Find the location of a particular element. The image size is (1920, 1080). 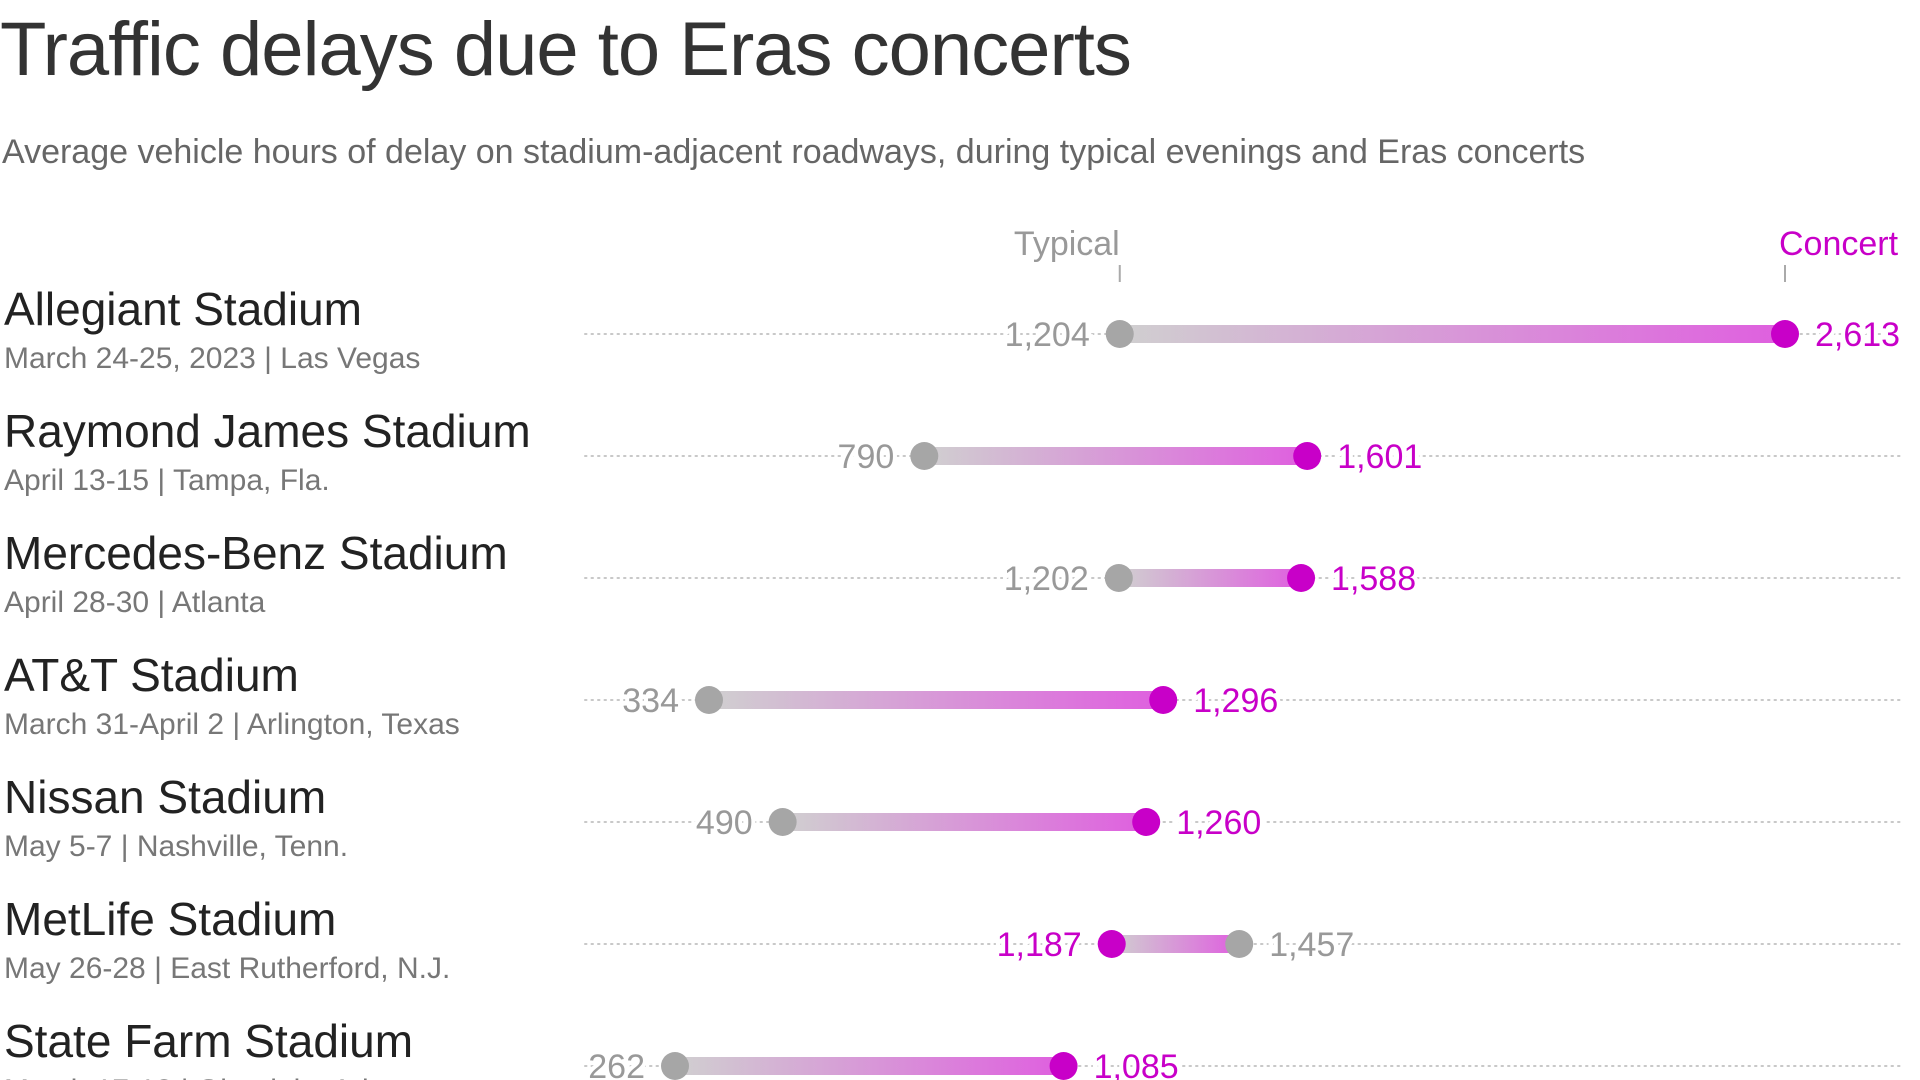

stadium-details: May 5-7 | Nashville, Tenn. is located at coordinates (176, 846).